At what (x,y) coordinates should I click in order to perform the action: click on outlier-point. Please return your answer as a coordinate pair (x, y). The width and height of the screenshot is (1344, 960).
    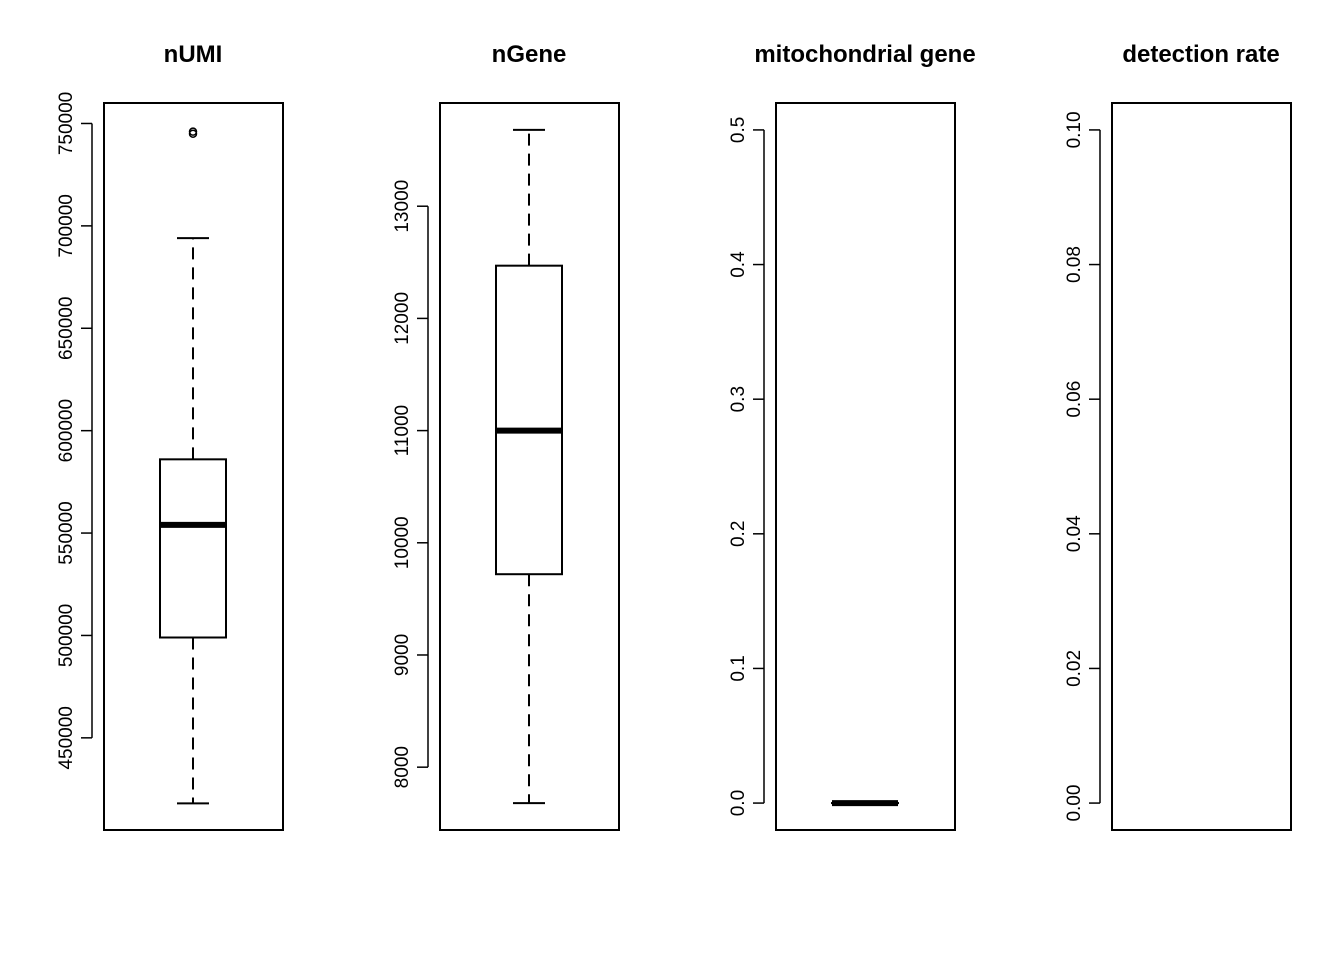
    Looking at the image, I should click on (193, 131).